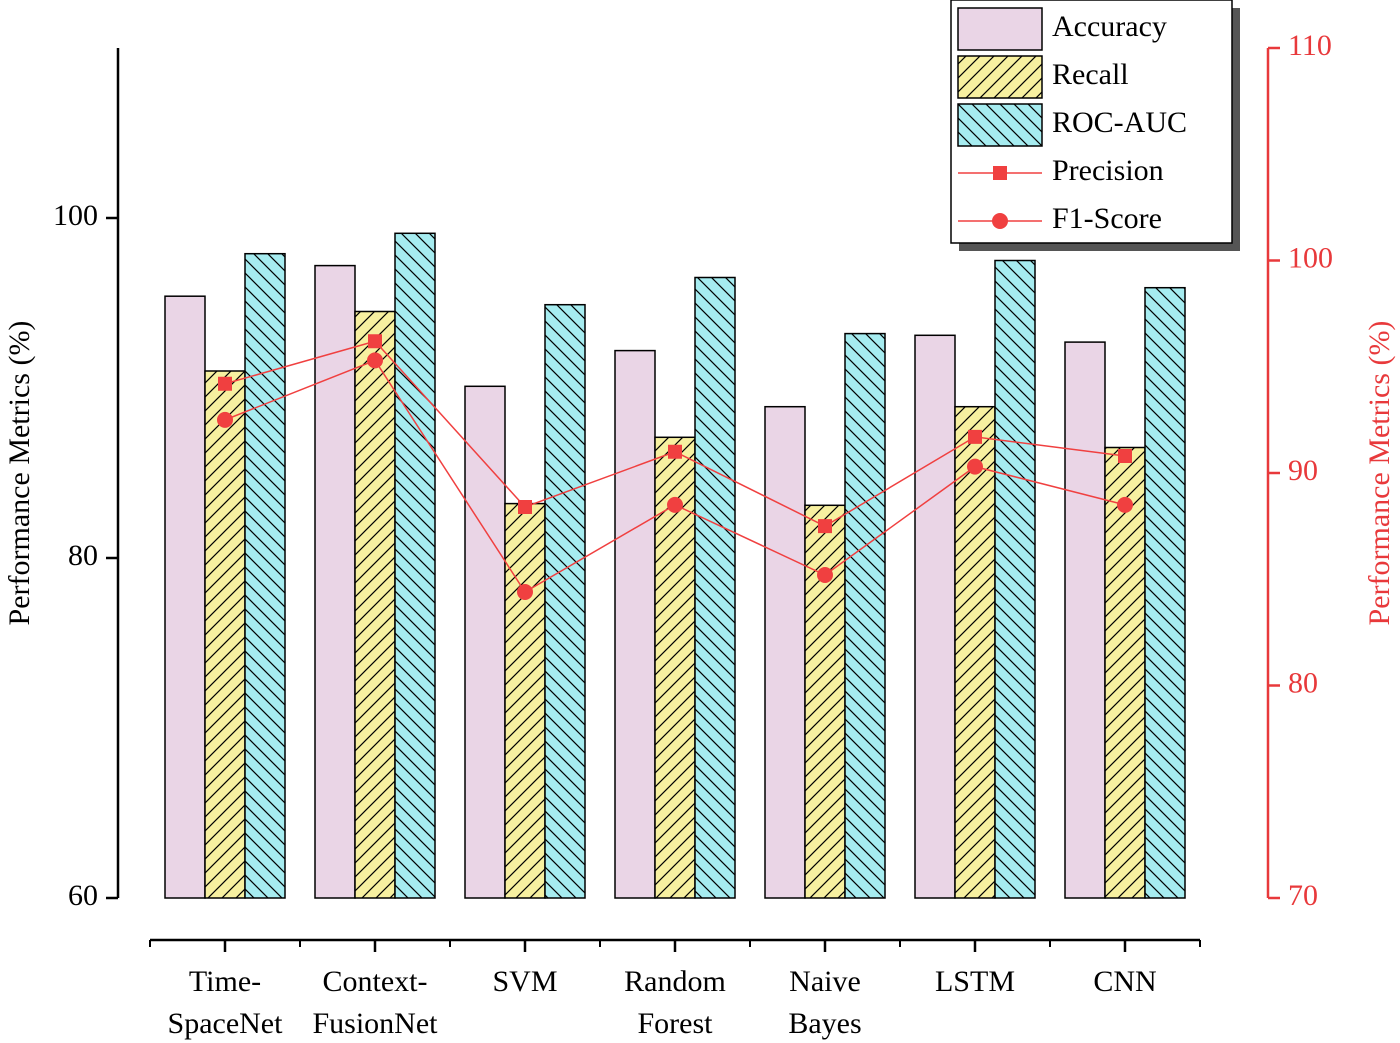 This screenshot has height=1043, width=1400. I want to click on legend-label: ROC-AUC, so click(1119, 122).